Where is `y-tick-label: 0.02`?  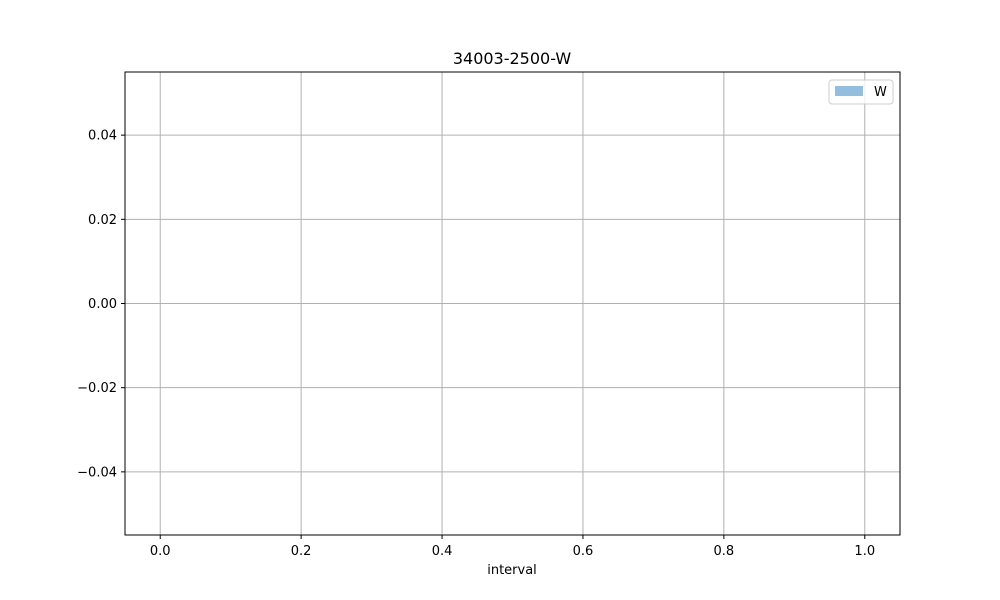 y-tick-label: 0.02 is located at coordinates (102, 220).